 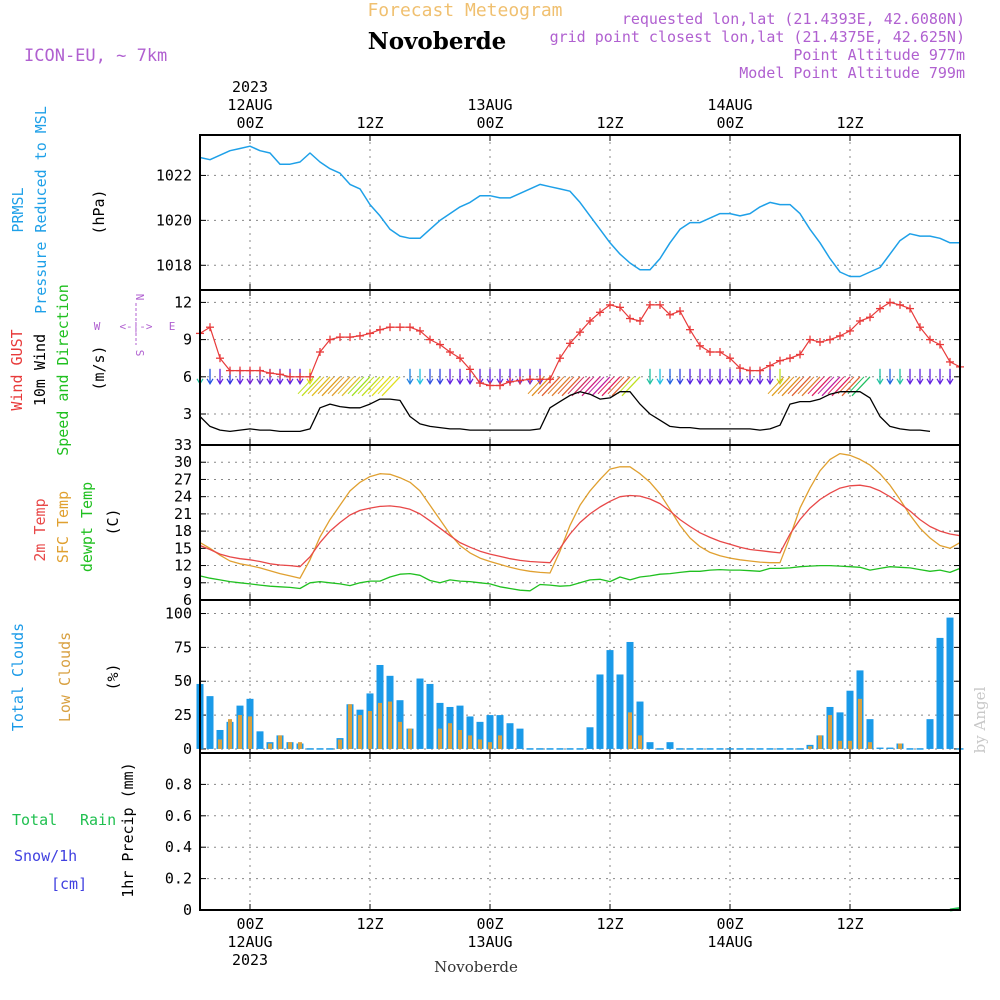 I want to click on bottom-time-label: 00Z, so click(x=489, y=924).